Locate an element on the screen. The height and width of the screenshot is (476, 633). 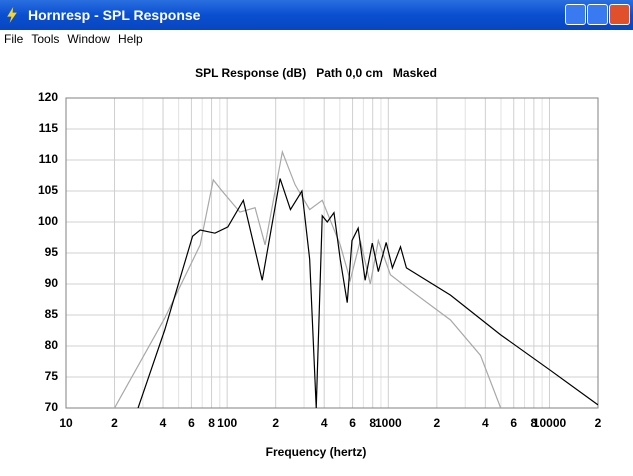
menu-bar: File Tools Window Help is located at coordinates (316, 39).